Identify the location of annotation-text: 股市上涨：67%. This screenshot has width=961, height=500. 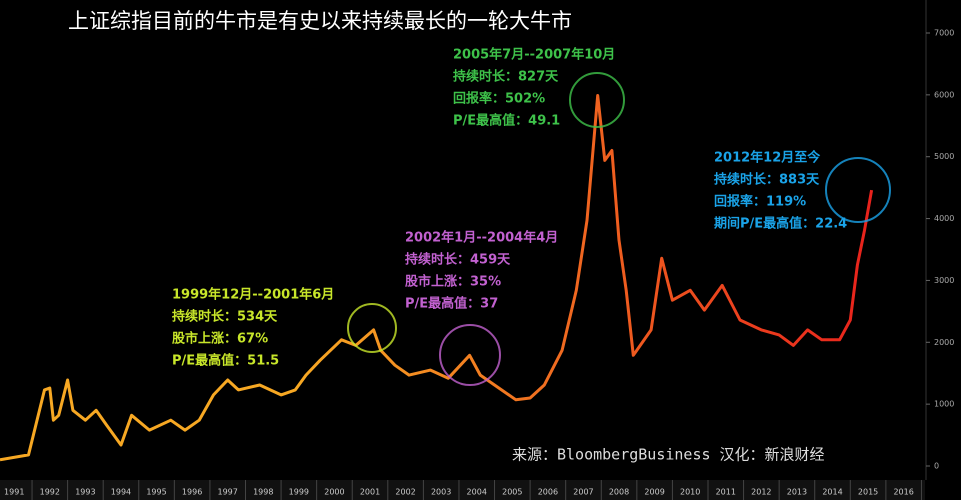
(220, 339).